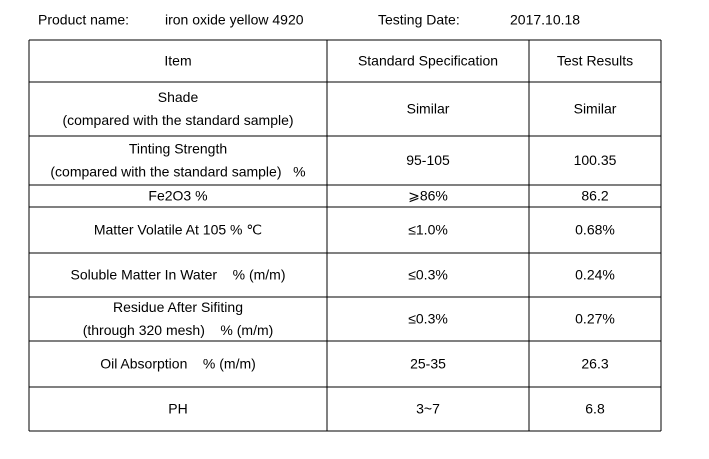  I want to click on cell-text: Oil Absorption % (m/m), so click(178, 364).